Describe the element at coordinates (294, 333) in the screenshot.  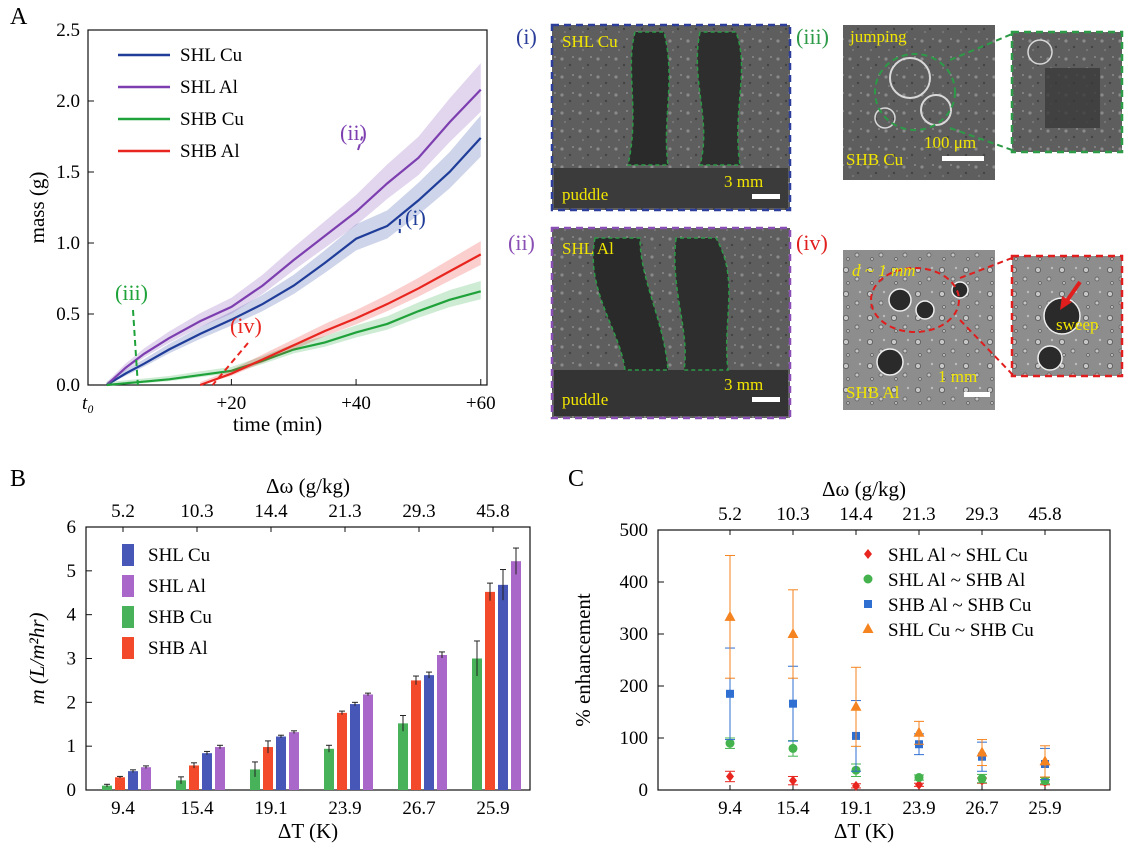
I see `chart-a-band` at that location.